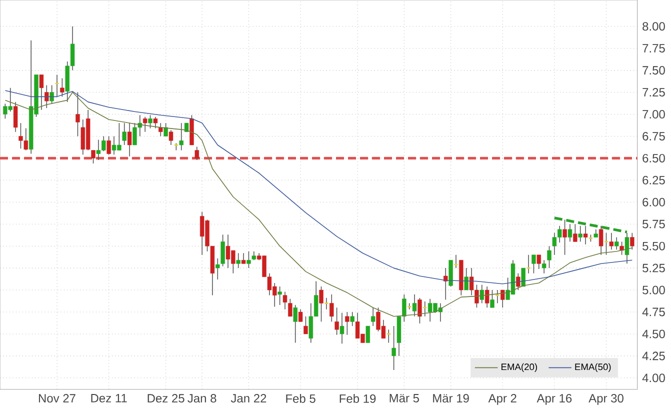 This screenshot has height=415, width=671. Describe the element at coordinates (653, 158) in the screenshot. I see `y-tick-label: 6.50` at that location.